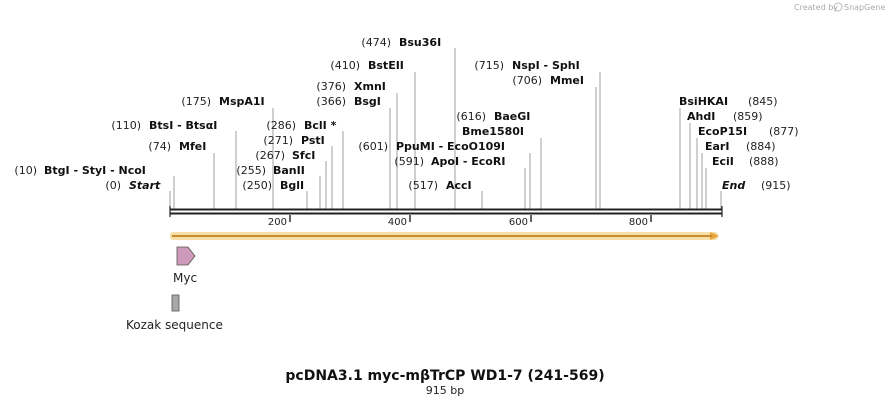  Describe the element at coordinates (386, 65) in the screenshot. I see `site-name: BstEII` at that location.